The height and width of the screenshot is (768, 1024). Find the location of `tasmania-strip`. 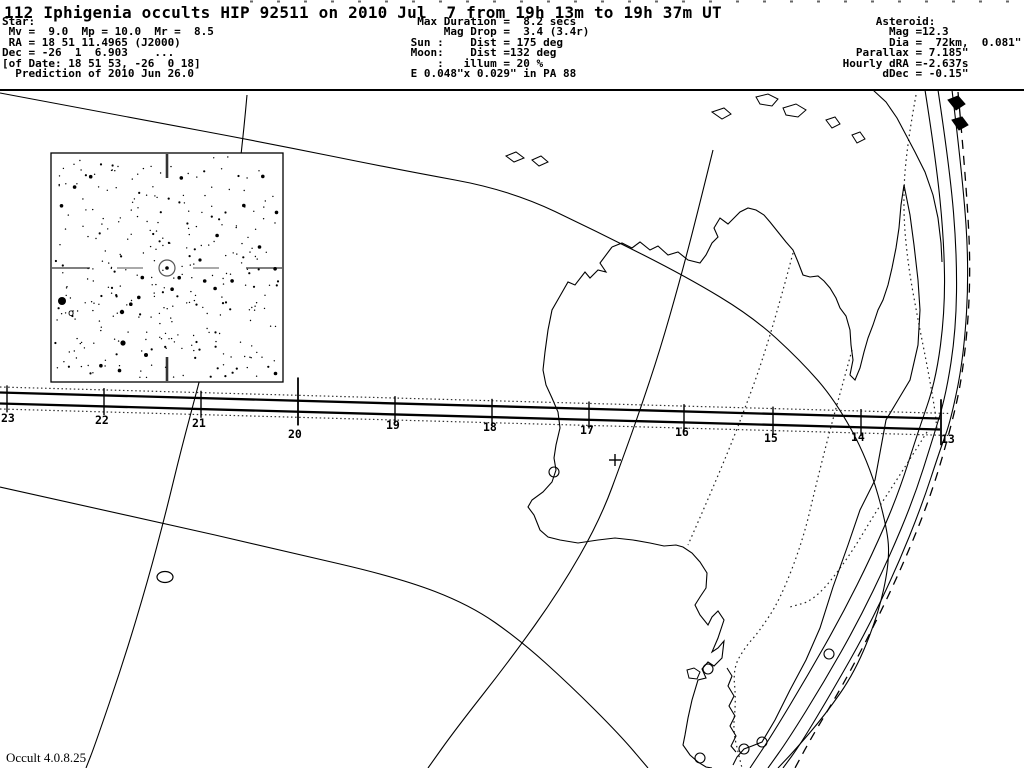

tasmania-strip is located at coordinates (731, 710).